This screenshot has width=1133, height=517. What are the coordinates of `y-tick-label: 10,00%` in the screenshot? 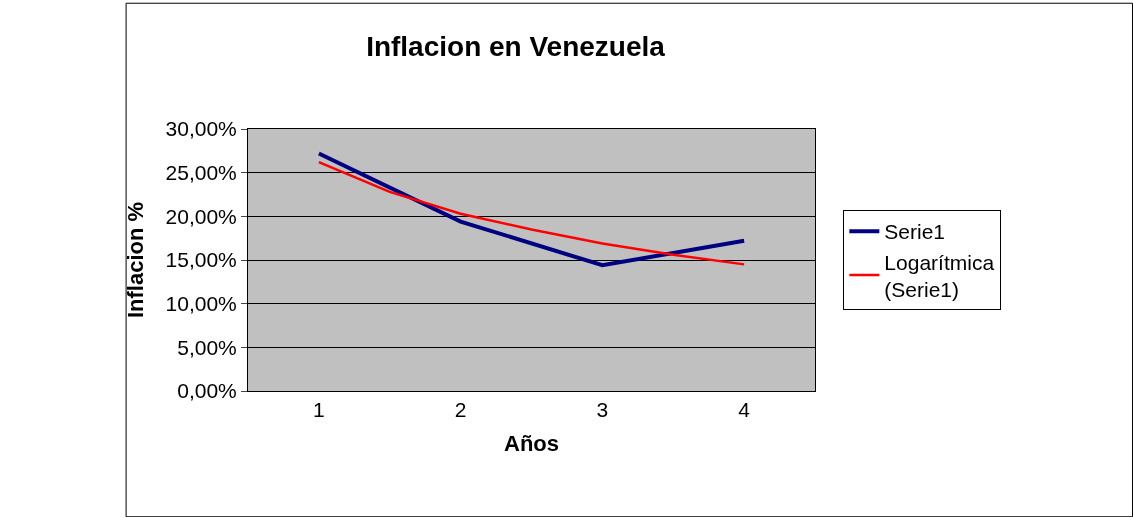 It's located at (201, 304).